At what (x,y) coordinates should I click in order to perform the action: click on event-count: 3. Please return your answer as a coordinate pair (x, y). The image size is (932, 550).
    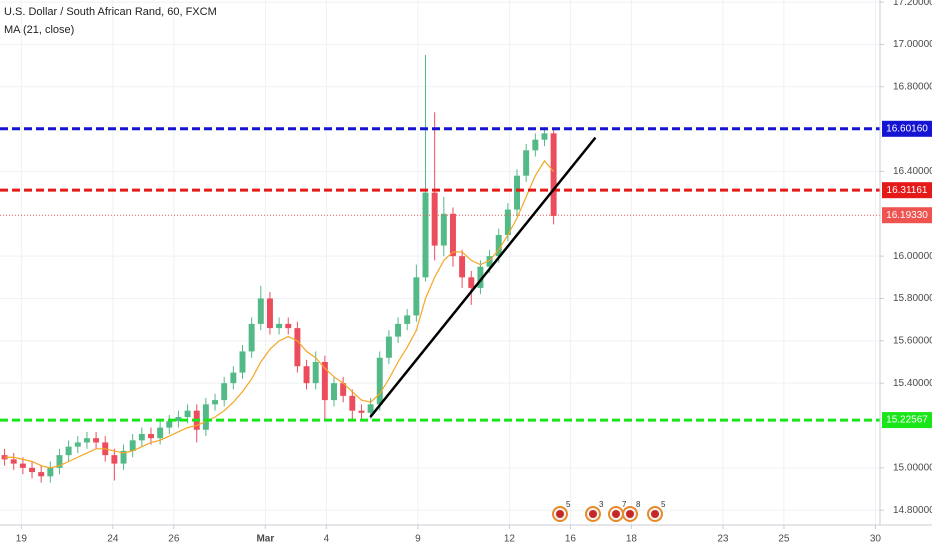
    Looking at the image, I should click on (601, 504).